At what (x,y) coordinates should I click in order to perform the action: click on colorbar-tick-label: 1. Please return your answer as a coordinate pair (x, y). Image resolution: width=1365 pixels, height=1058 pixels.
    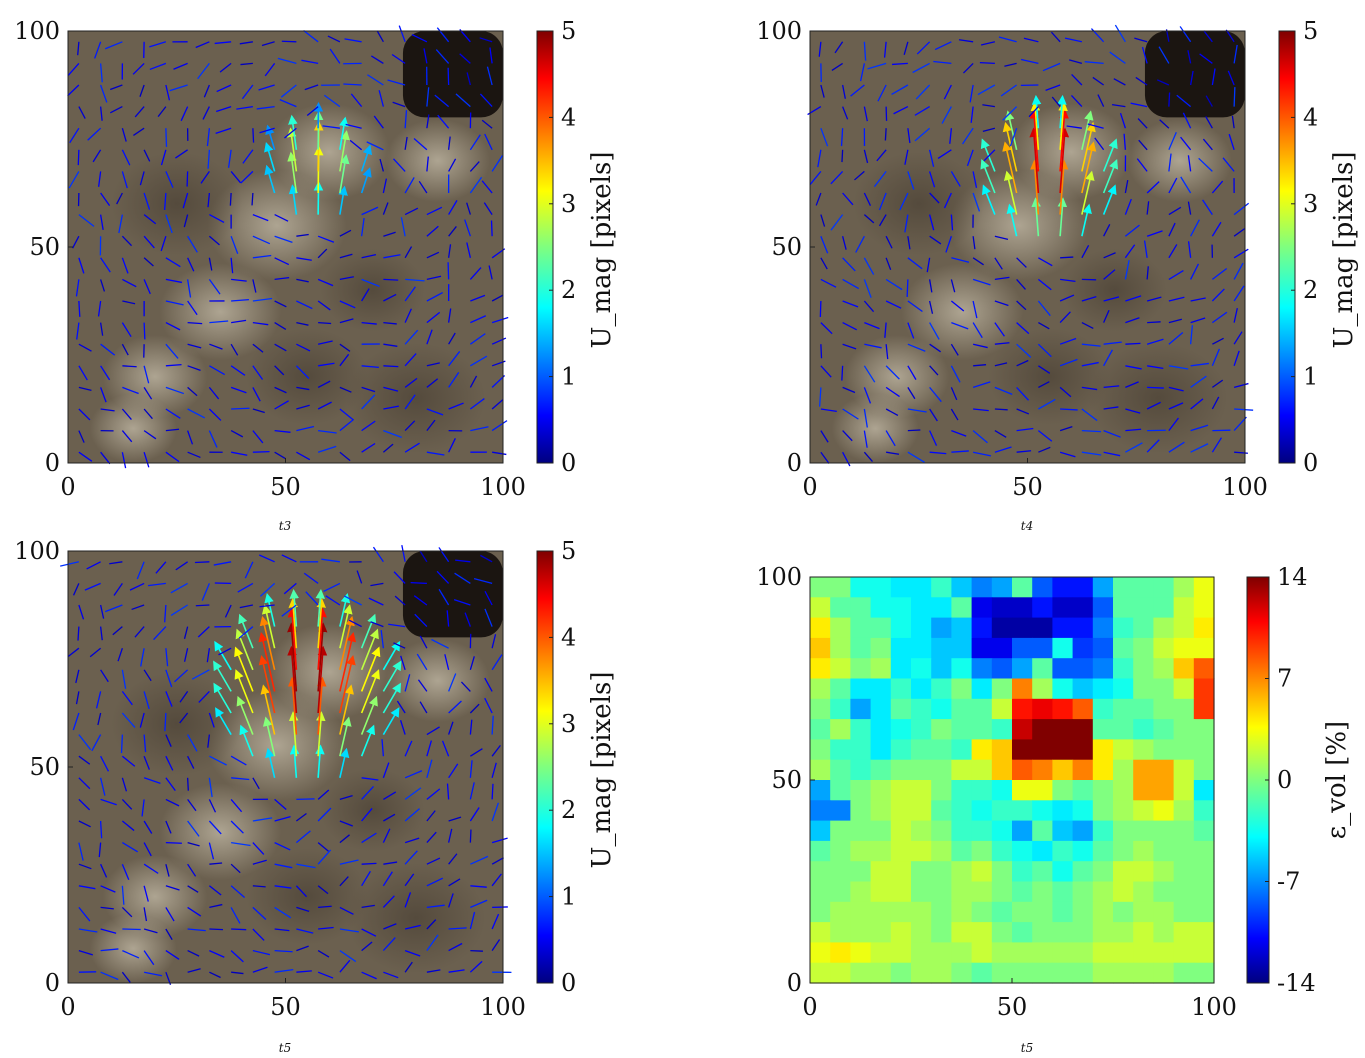
    Looking at the image, I should click on (568, 377).